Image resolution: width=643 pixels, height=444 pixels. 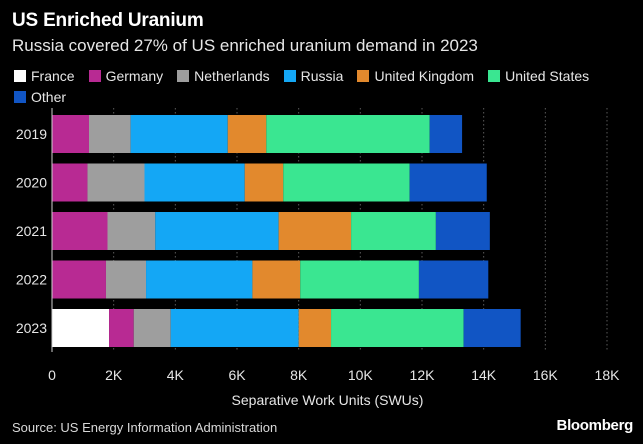 What do you see at coordinates (546, 375) in the screenshot?
I see `x-tick-label: 16K` at bounding box center [546, 375].